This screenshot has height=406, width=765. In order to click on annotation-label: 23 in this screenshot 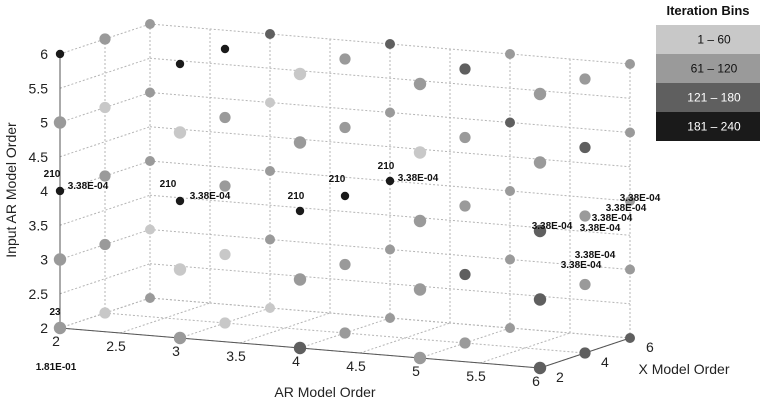, I will do `click(55, 312)`.